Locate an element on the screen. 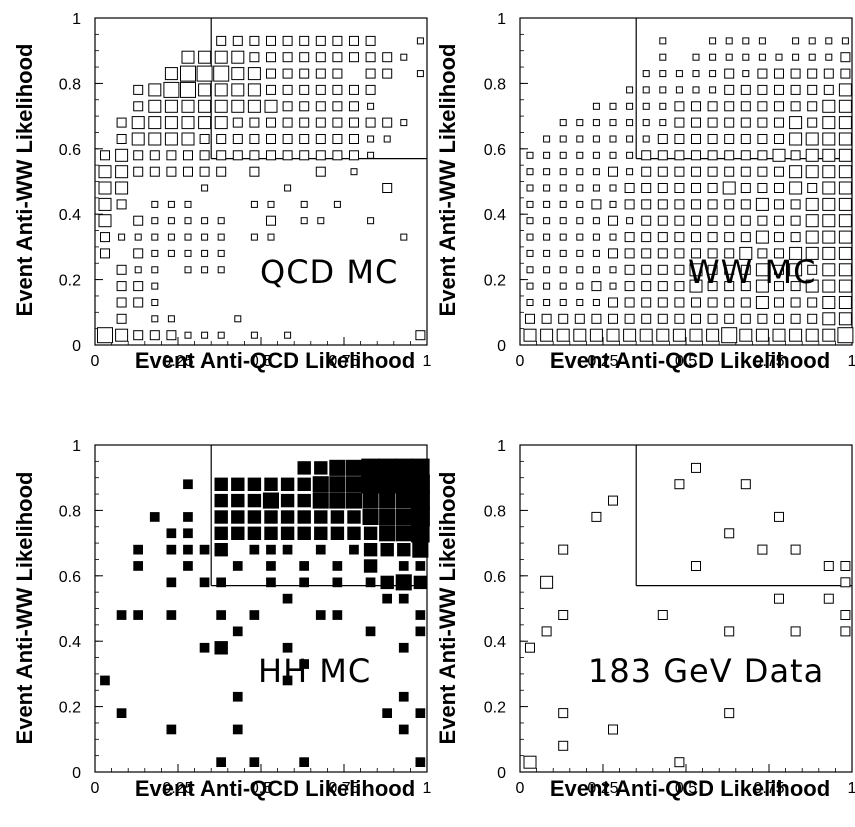 The height and width of the screenshot is (827, 855). x-tick-label: 1 is located at coordinates (851, 361).